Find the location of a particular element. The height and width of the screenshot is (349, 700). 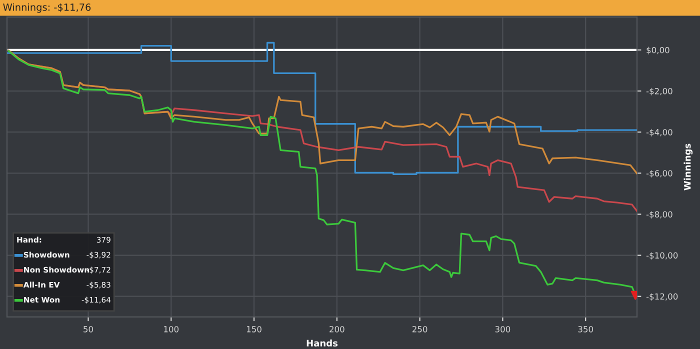

x-axis-title: Hands is located at coordinates (322, 343).